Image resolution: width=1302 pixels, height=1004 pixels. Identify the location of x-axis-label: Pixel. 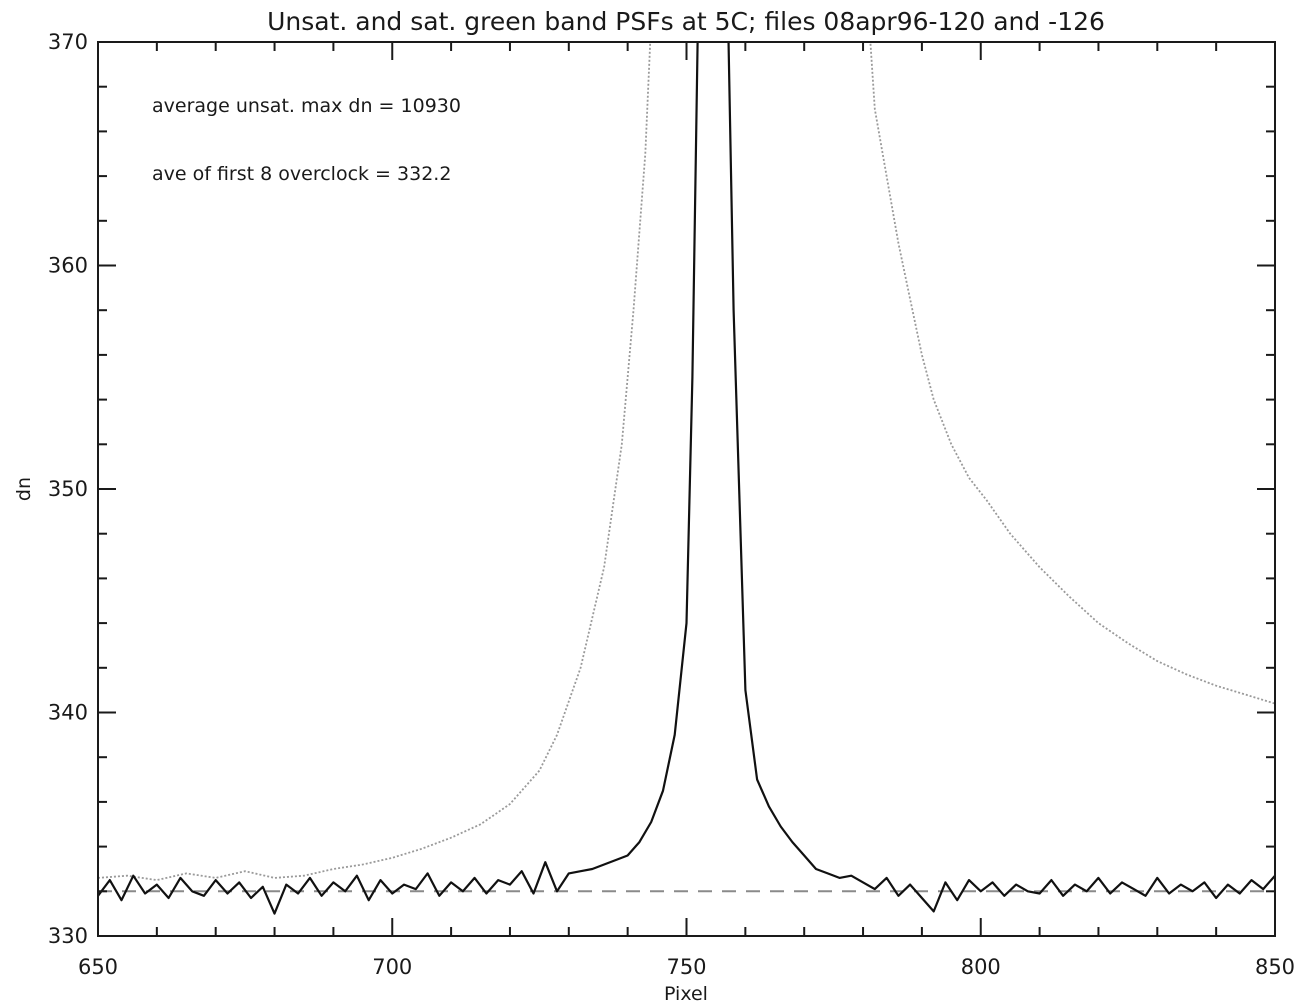
(686, 993).